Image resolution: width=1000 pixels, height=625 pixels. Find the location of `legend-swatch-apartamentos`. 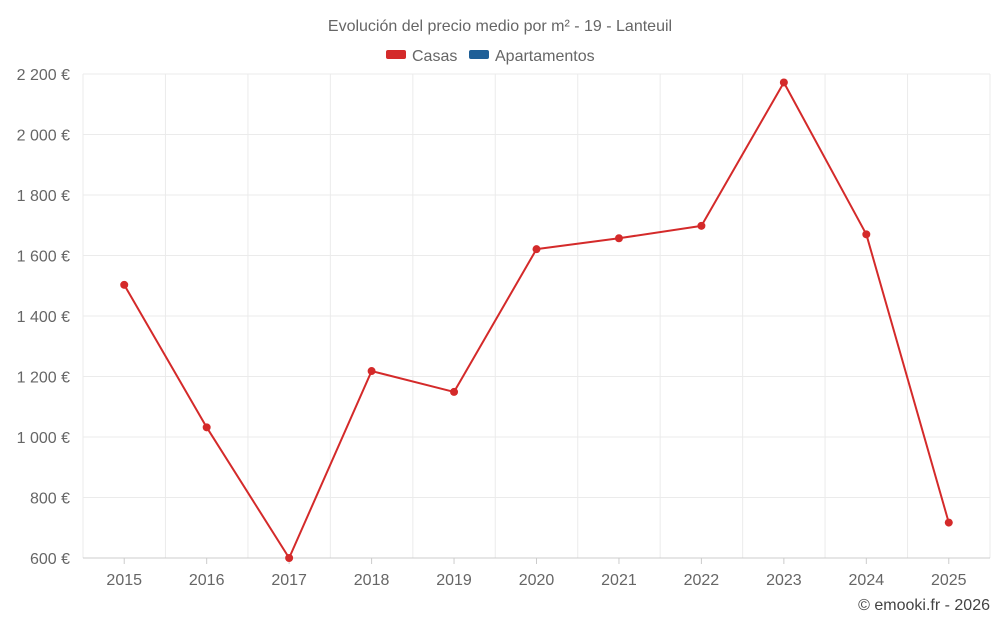

legend-swatch-apartamentos is located at coordinates (479, 54).